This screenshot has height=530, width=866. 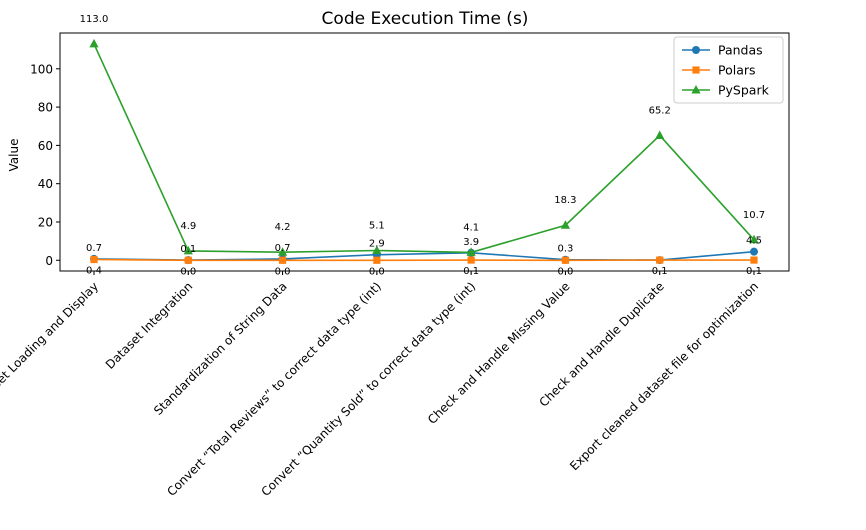 What do you see at coordinates (45, 165) in the screenshot?
I see `y-axis: 0 20 40 60 80 100` at bounding box center [45, 165].